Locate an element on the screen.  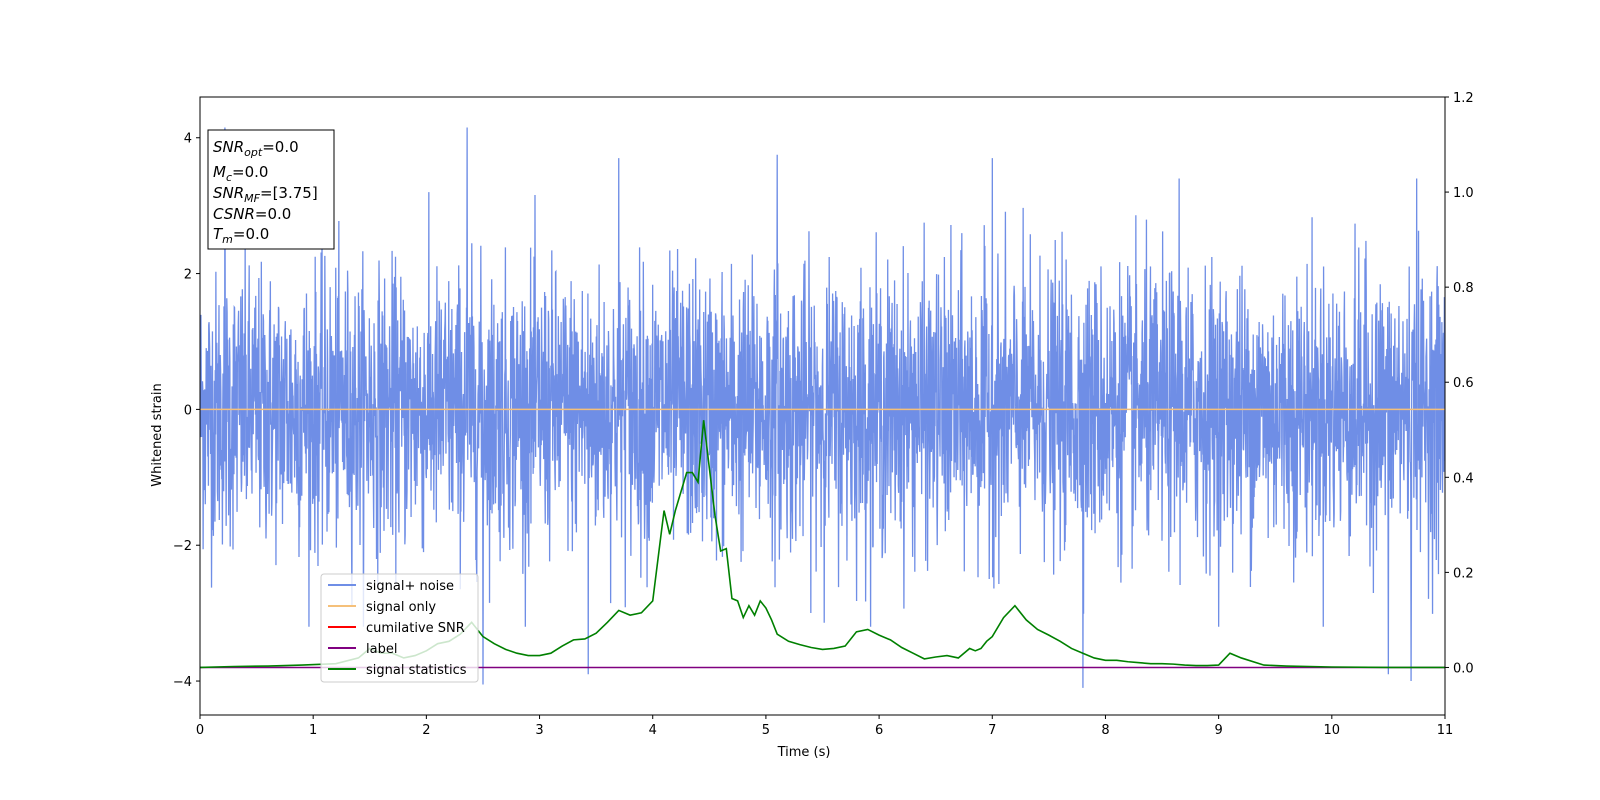
y-tick-label-left: −4 is located at coordinates (182, 682).